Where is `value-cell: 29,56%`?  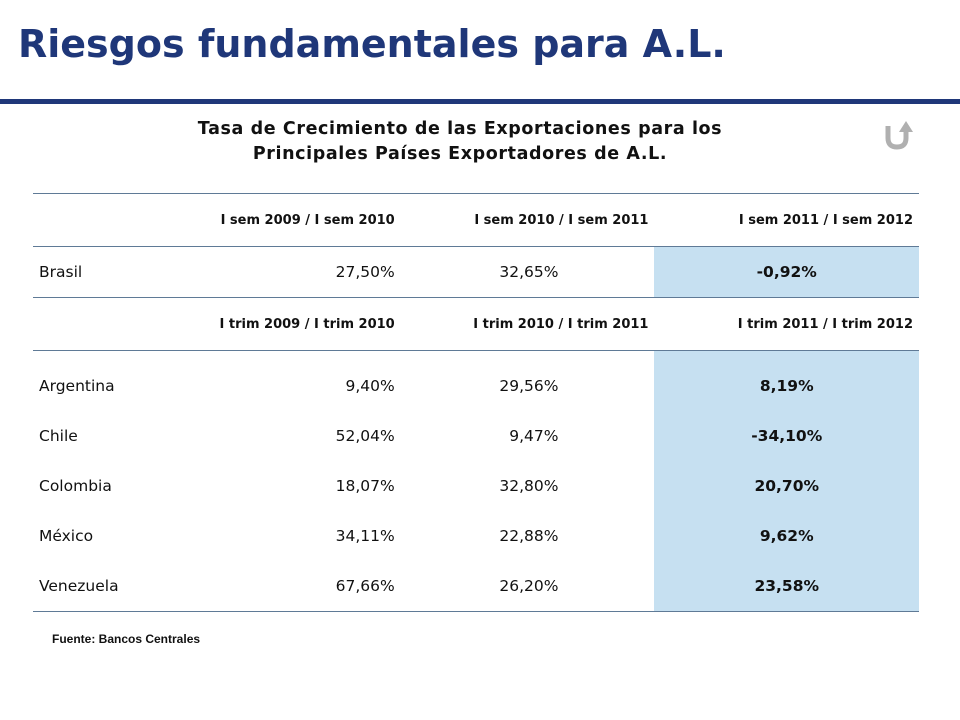 value-cell: 29,56% is located at coordinates (529, 386).